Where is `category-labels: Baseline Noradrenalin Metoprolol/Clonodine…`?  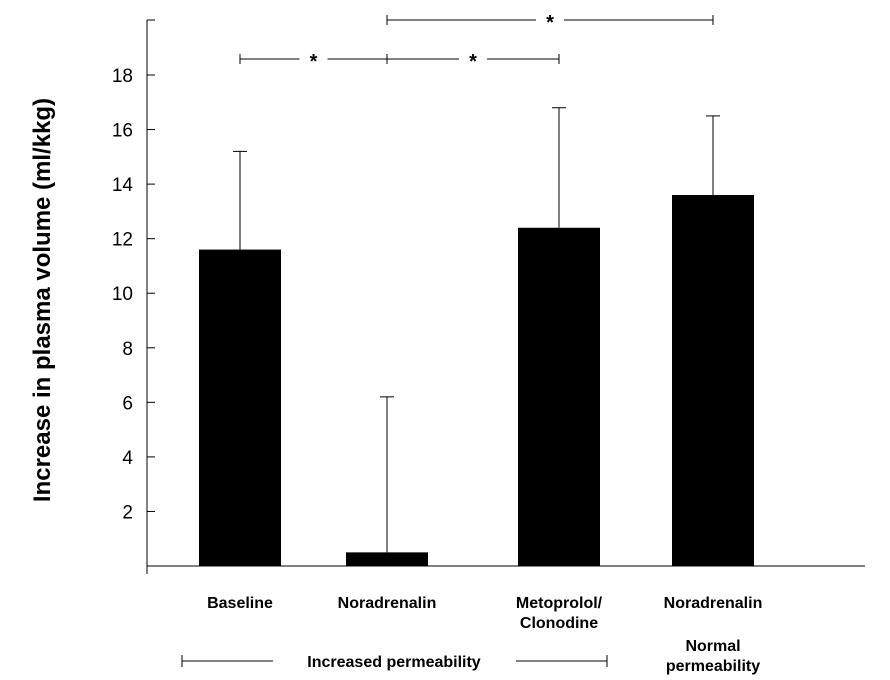
category-labels: Baseline Noradrenalin Metoprolol/Clonodine… is located at coordinates (484, 613).